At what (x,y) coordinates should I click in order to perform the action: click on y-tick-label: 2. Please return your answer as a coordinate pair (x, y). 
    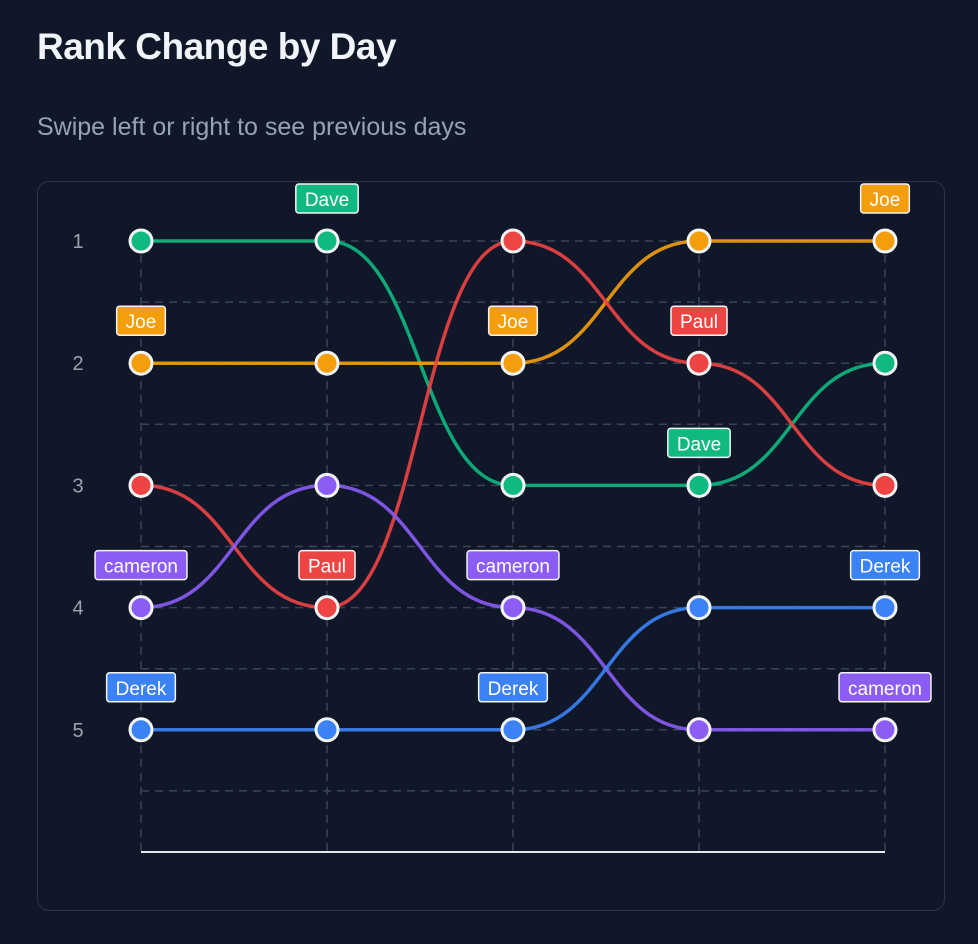
    Looking at the image, I should click on (77, 364).